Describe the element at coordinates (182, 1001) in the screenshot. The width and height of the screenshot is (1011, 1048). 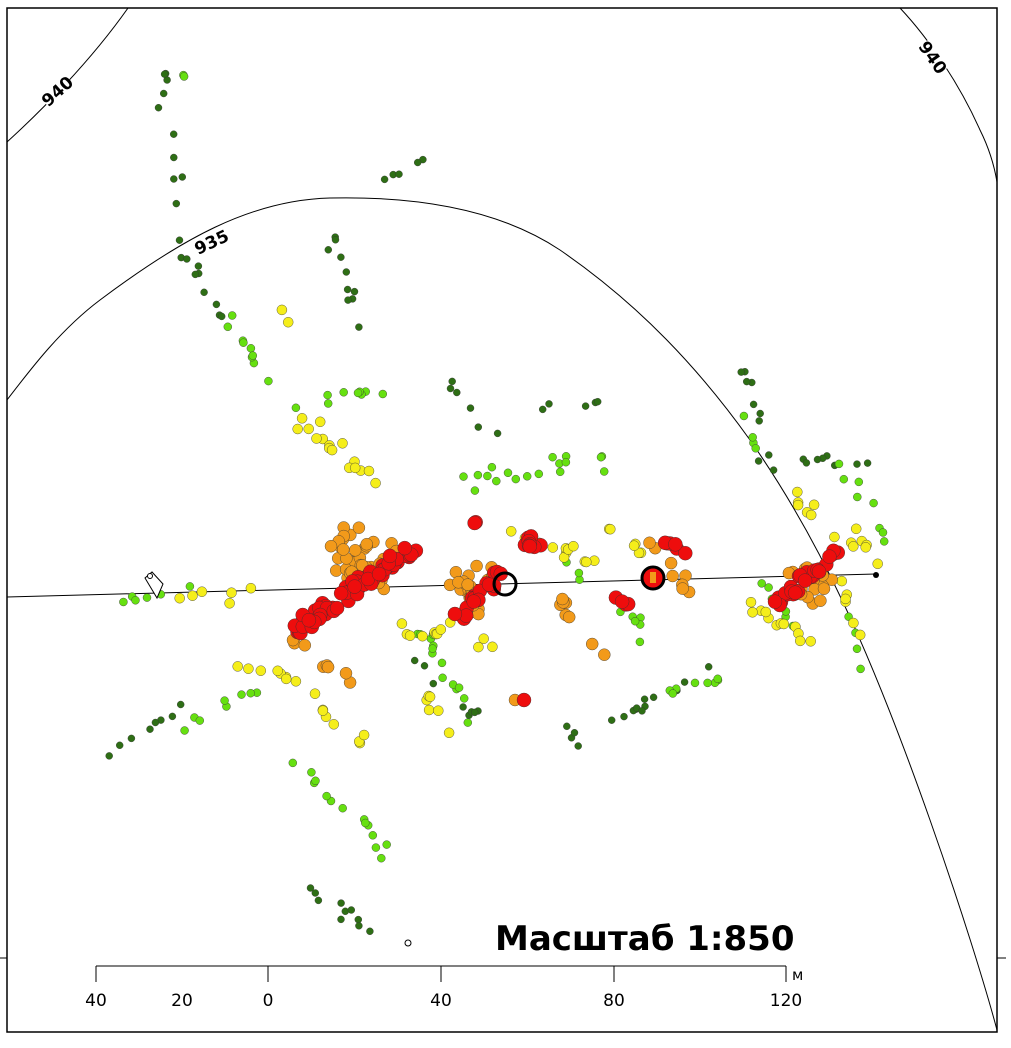
I see `scale-tick-label: 20` at that location.